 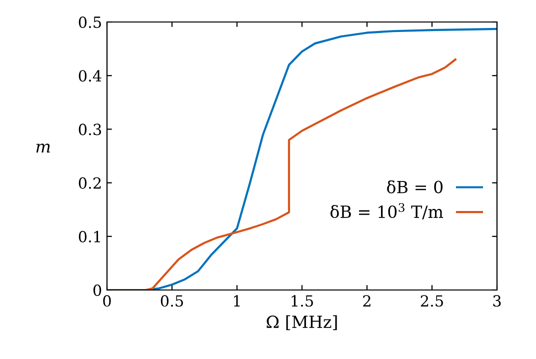 What do you see at coordinates (89, 183) in the screenshot?
I see `y-tick-label: 0.2` at bounding box center [89, 183].